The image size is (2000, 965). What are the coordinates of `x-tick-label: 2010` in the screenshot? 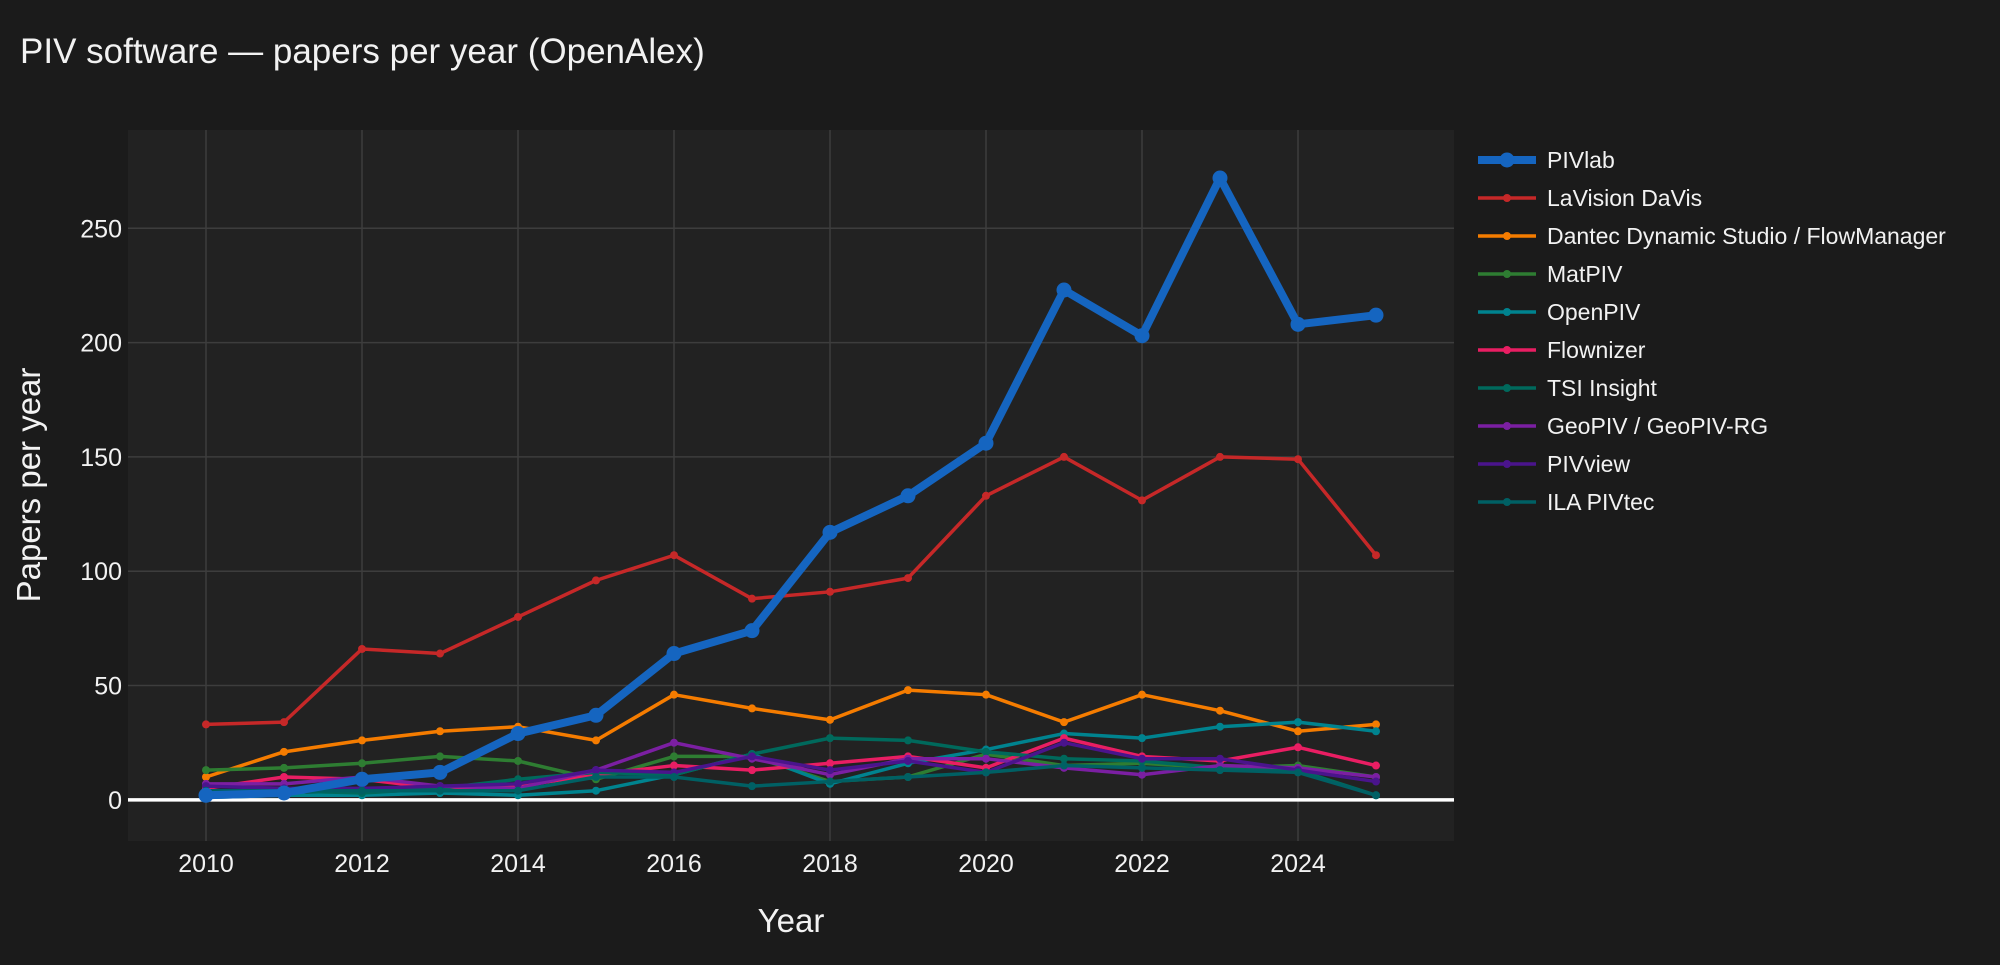 It's located at (206, 864).